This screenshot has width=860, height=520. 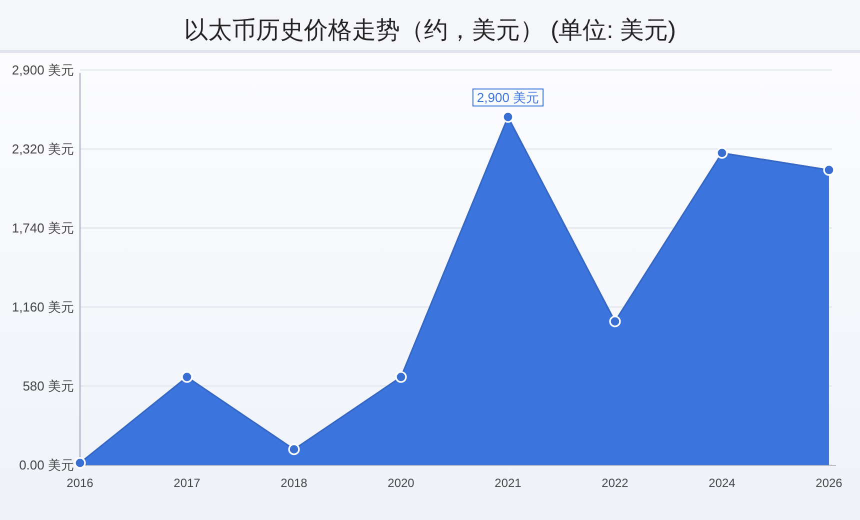 What do you see at coordinates (430, 30) in the screenshot?
I see `title: 以太币历史价格走势（约，美元） (单位: 美元)` at bounding box center [430, 30].